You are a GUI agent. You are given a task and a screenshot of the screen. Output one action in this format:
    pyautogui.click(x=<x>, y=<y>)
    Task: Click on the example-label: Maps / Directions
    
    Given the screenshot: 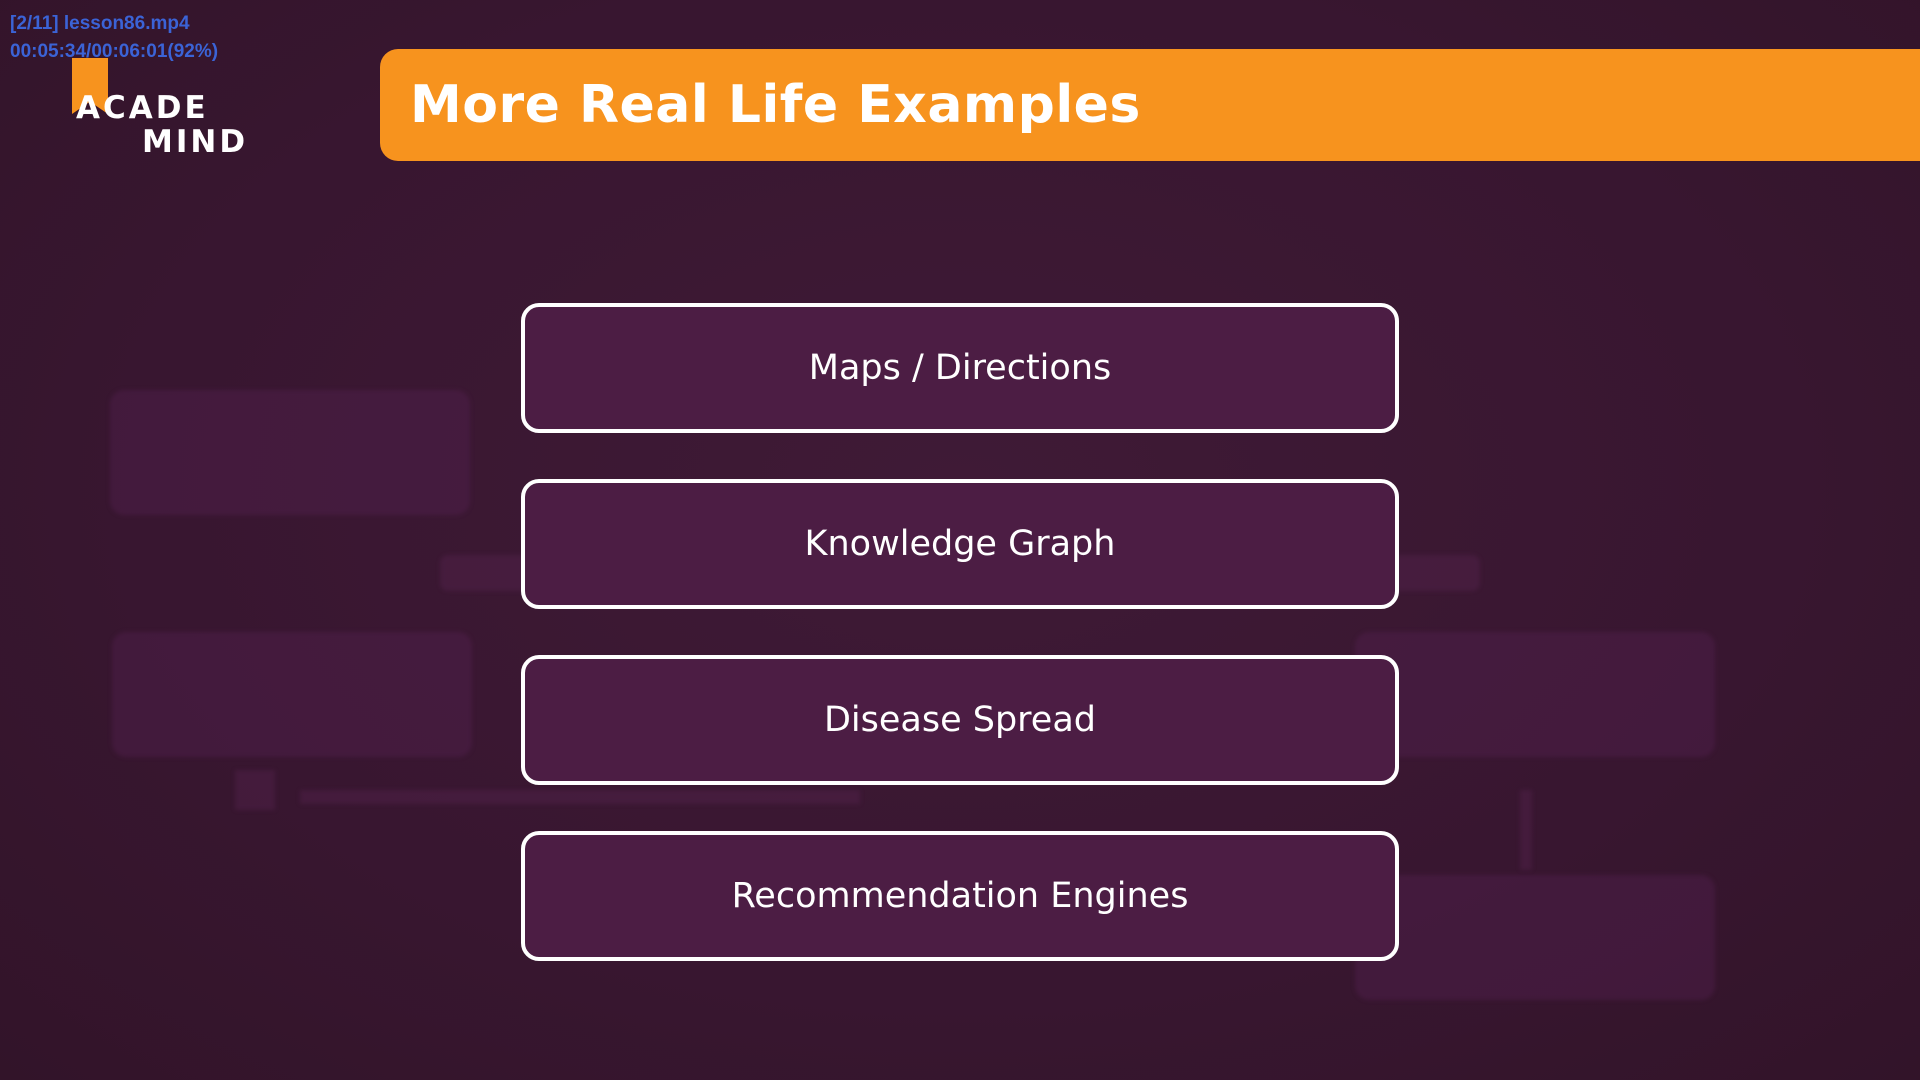 What is the action you would take?
    pyautogui.click(x=960, y=368)
    